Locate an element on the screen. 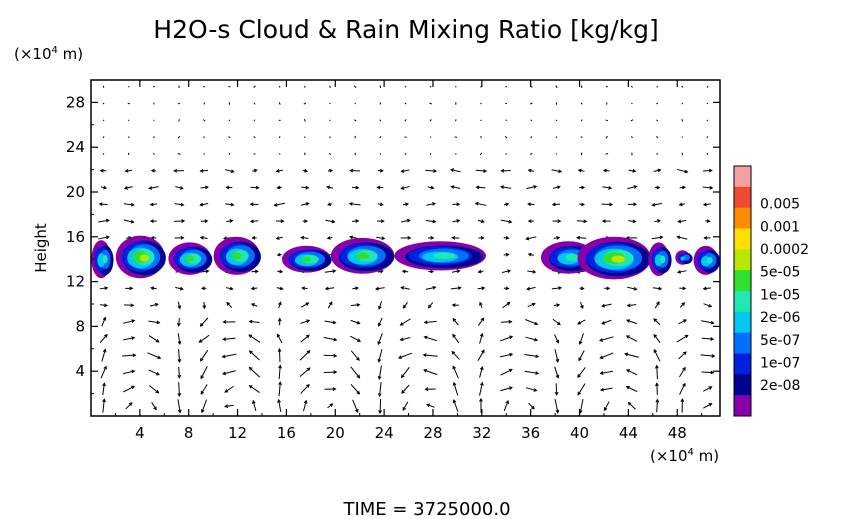 The height and width of the screenshot is (519, 854). colorbar-frame is located at coordinates (742, 291).